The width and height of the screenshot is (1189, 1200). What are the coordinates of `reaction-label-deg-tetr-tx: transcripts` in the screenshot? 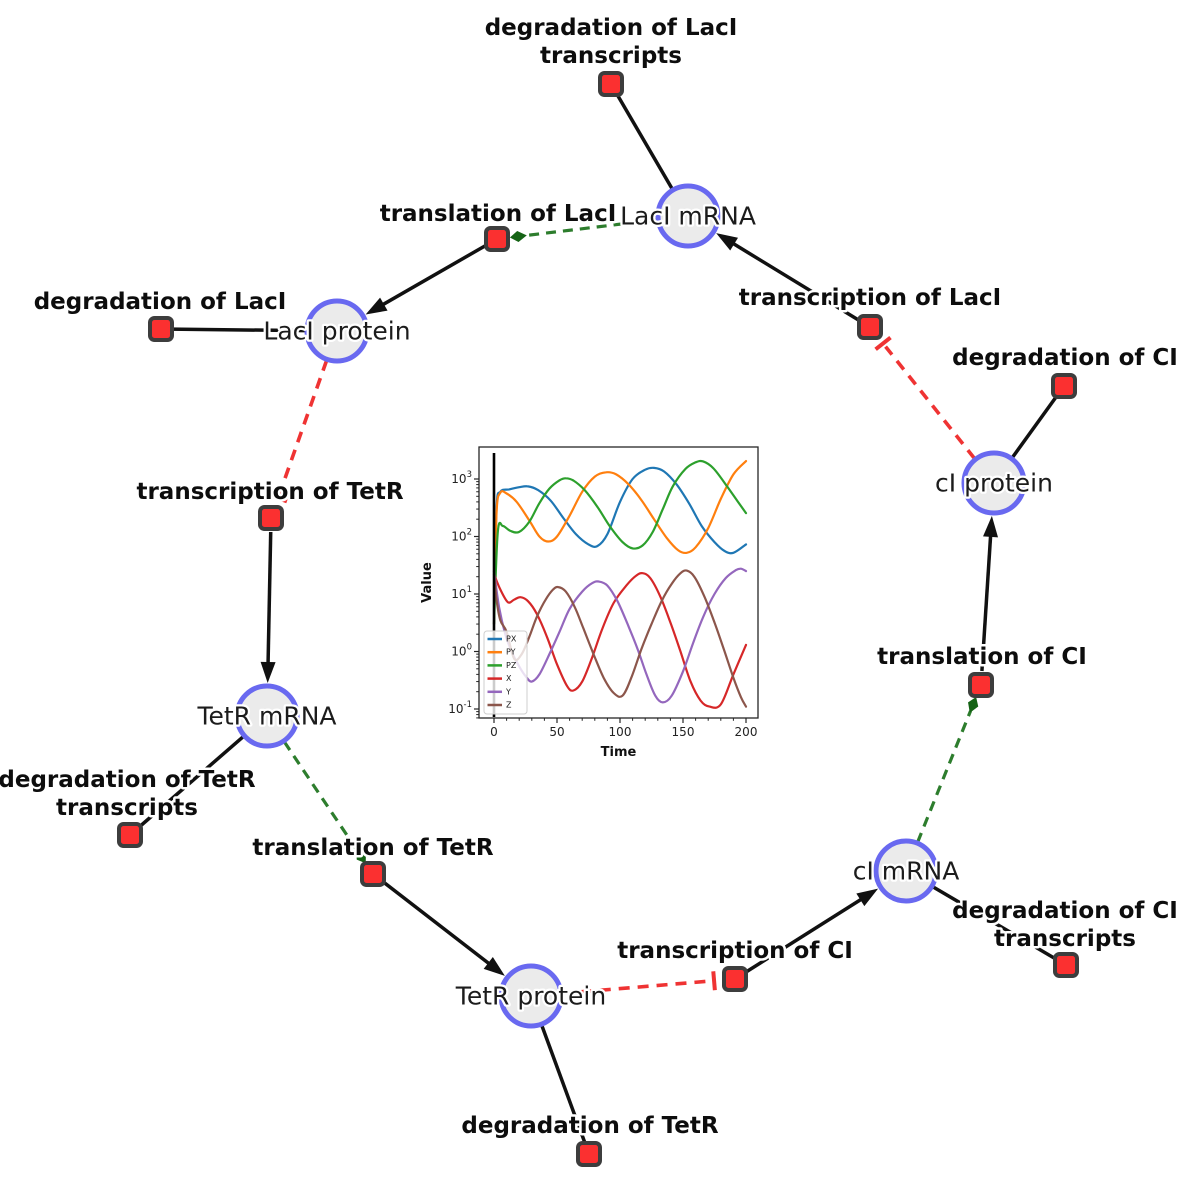 It's located at (127, 808).